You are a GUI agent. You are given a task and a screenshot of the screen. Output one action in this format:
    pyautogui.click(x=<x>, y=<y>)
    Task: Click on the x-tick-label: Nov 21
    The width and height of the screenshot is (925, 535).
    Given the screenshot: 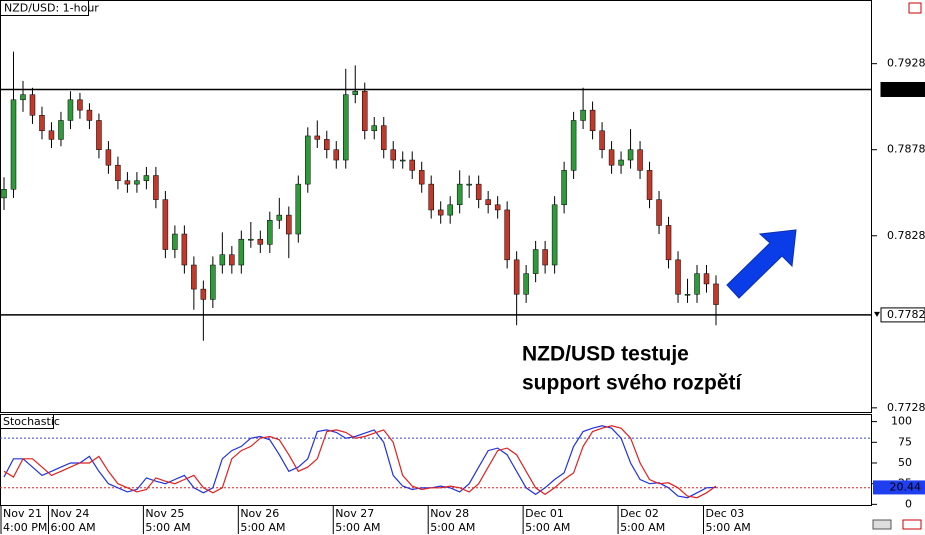 What is the action you would take?
    pyautogui.click(x=22, y=513)
    